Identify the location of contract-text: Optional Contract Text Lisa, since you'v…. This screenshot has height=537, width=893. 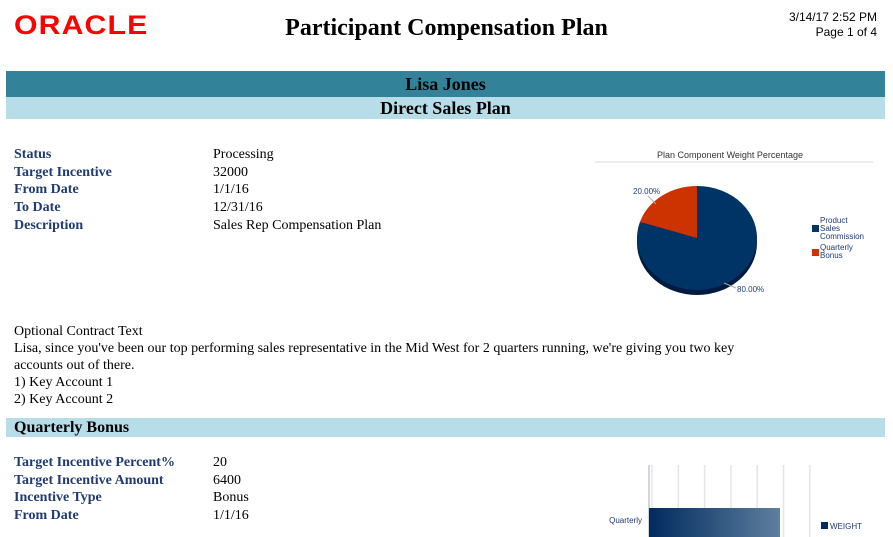
(399, 365).